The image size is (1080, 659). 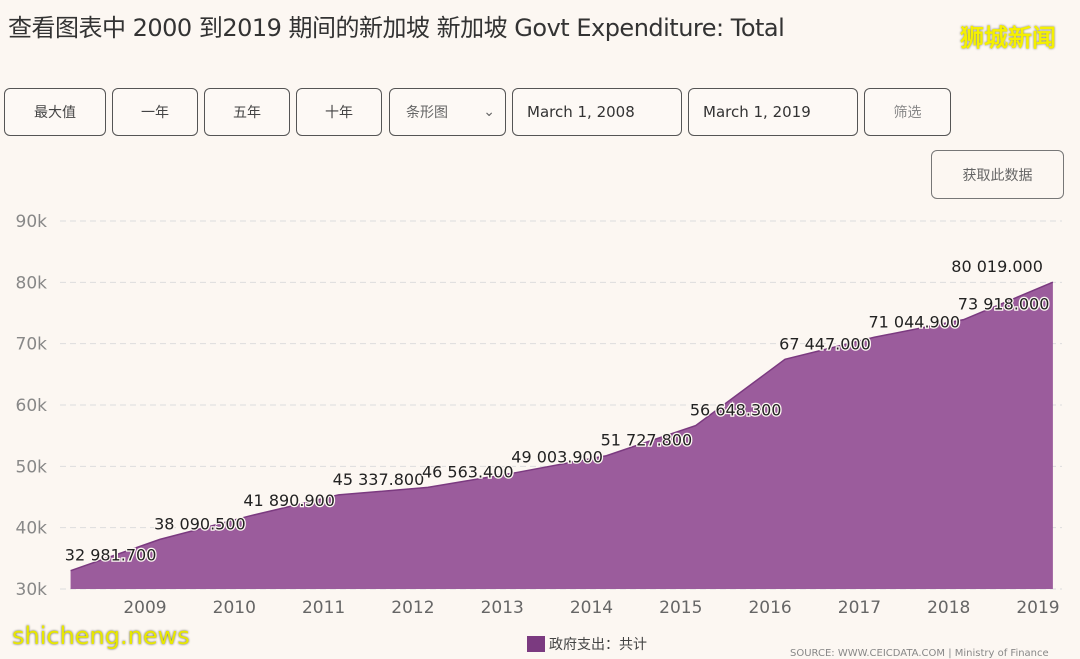 I want to click on data-label: 41 890.900, so click(x=289, y=500).